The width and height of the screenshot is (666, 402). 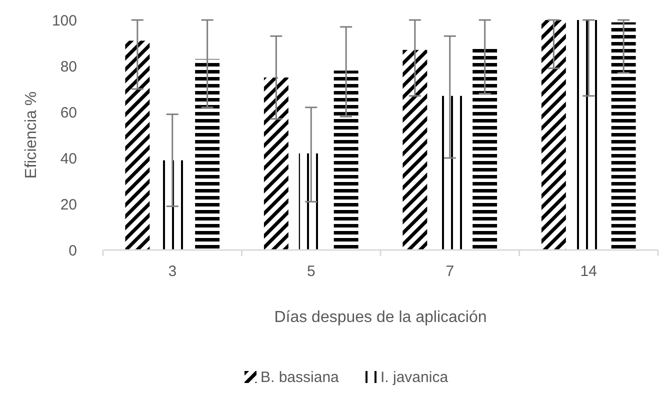 What do you see at coordinates (31, 135) in the screenshot?
I see `y-axis-title: Eficiencia %` at bounding box center [31, 135].